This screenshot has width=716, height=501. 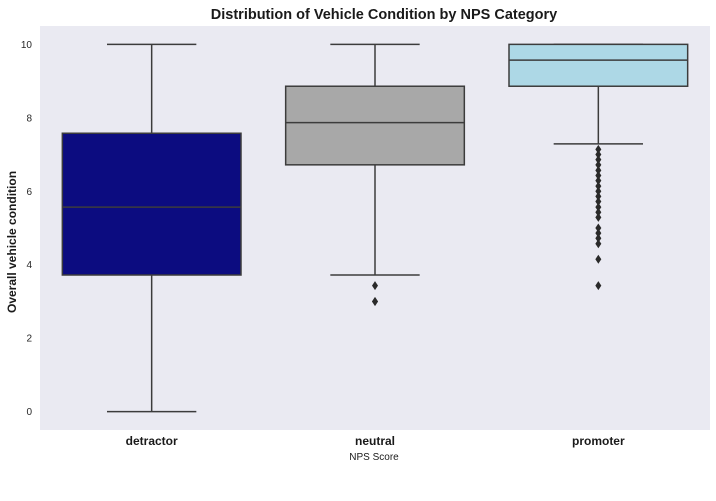 I want to click on x-tick-label-neutral: neutral, so click(x=375, y=441).